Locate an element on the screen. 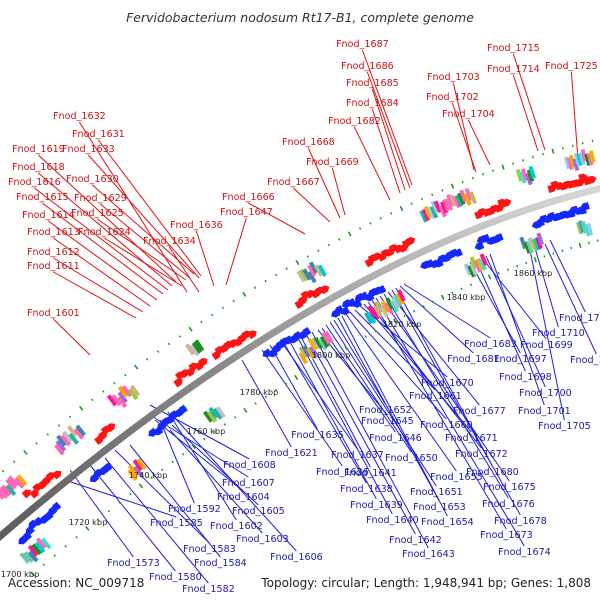  gene-label-bottom: Fnod_1710 is located at coordinates (558, 333).